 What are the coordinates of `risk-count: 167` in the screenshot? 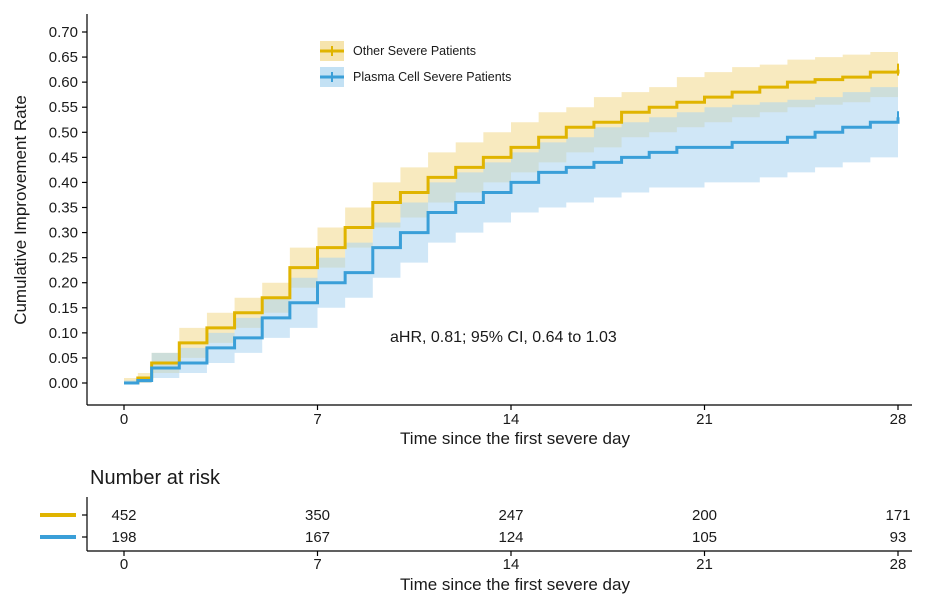 It's located at (317, 537).